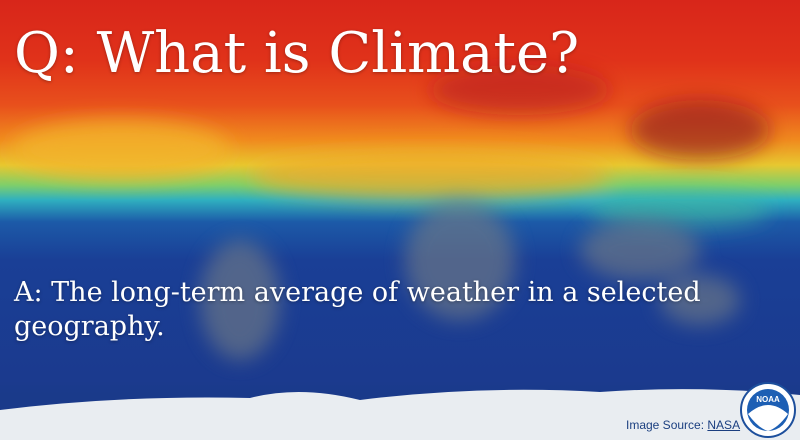  I want to click on logo-text: NOAA, so click(768, 399).